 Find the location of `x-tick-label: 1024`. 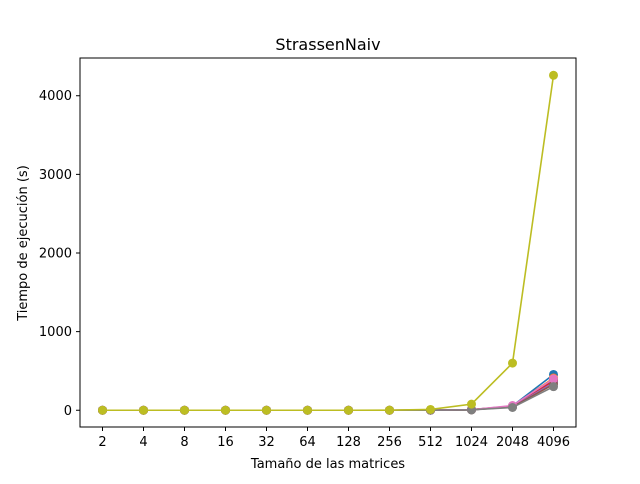

x-tick-label: 1024 is located at coordinates (471, 442).